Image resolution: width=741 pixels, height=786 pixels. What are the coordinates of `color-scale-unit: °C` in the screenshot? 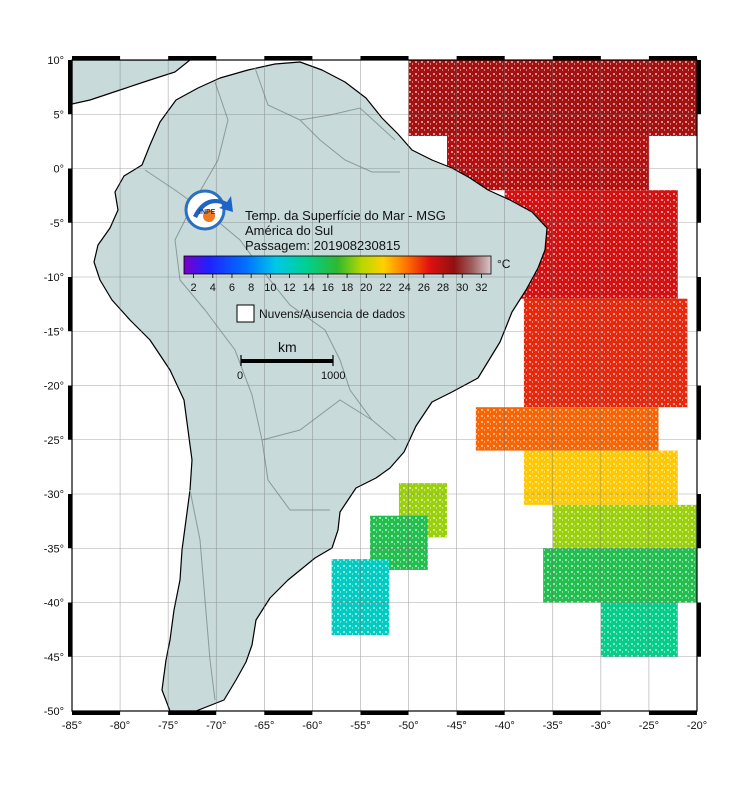 It's located at (504, 264).